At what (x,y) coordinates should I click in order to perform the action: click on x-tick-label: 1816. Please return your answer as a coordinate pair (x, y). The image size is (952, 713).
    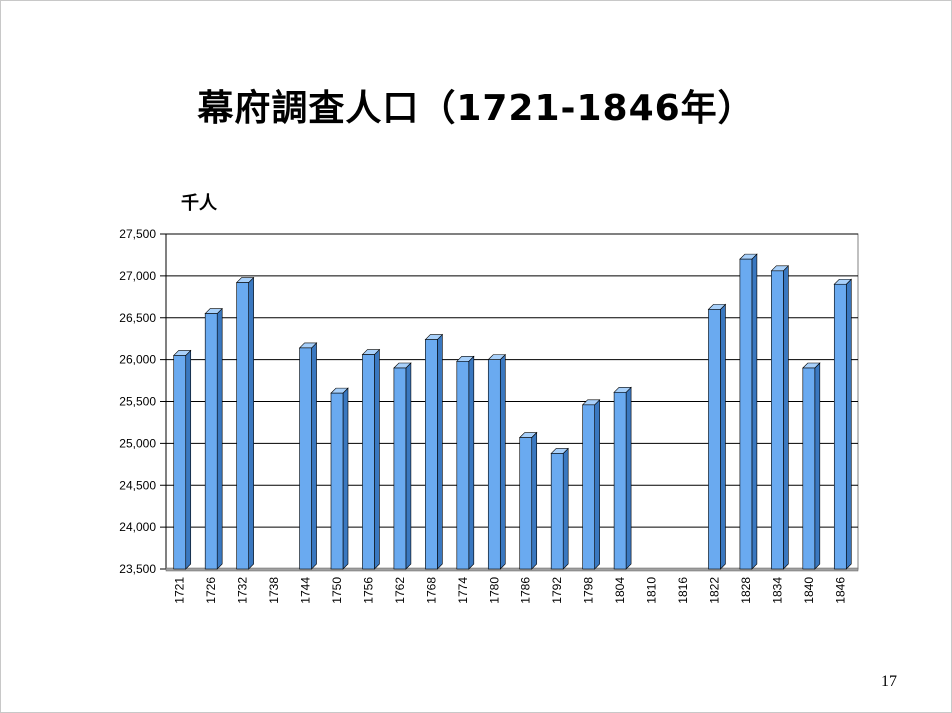
    Looking at the image, I should click on (683, 590).